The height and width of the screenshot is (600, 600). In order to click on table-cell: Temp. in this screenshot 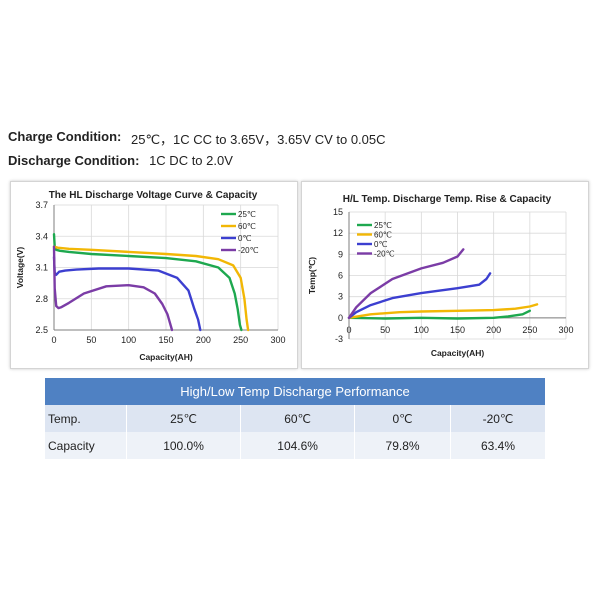, I will do `click(86, 418)`.